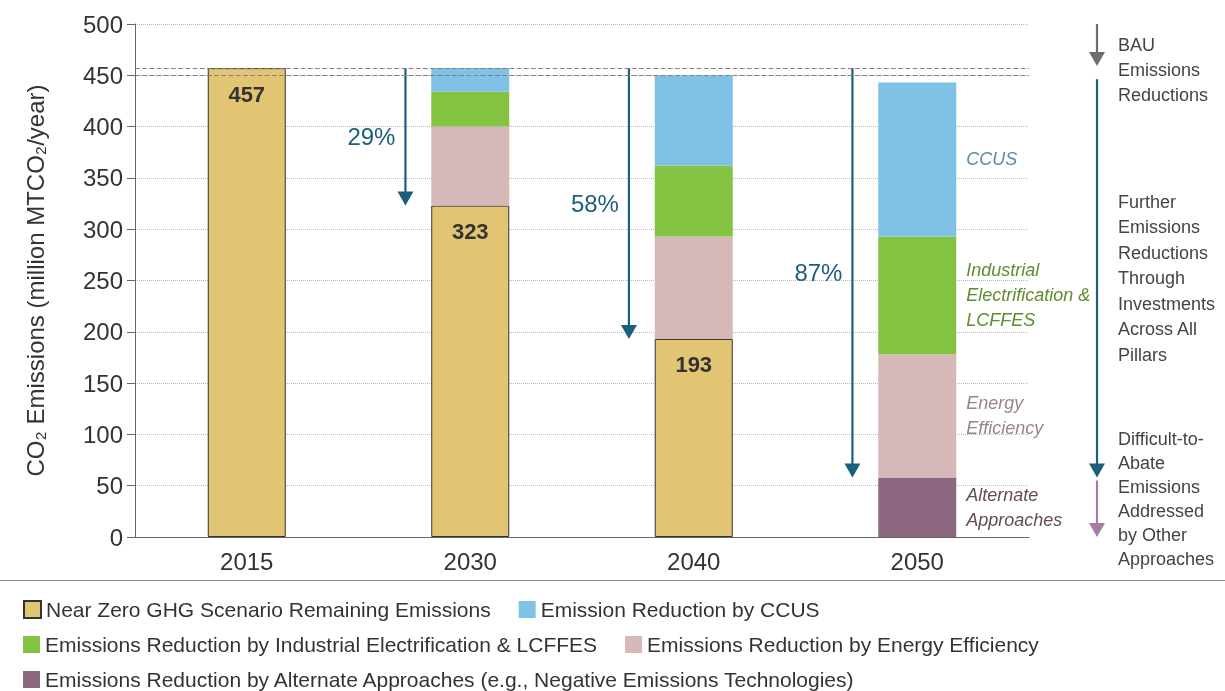  What do you see at coordinates (35, 280) in the screenshot?
I see `y-axis-title: CO₂ Emissions (million MTCO₂/year)` at bounding box center [35, 280].